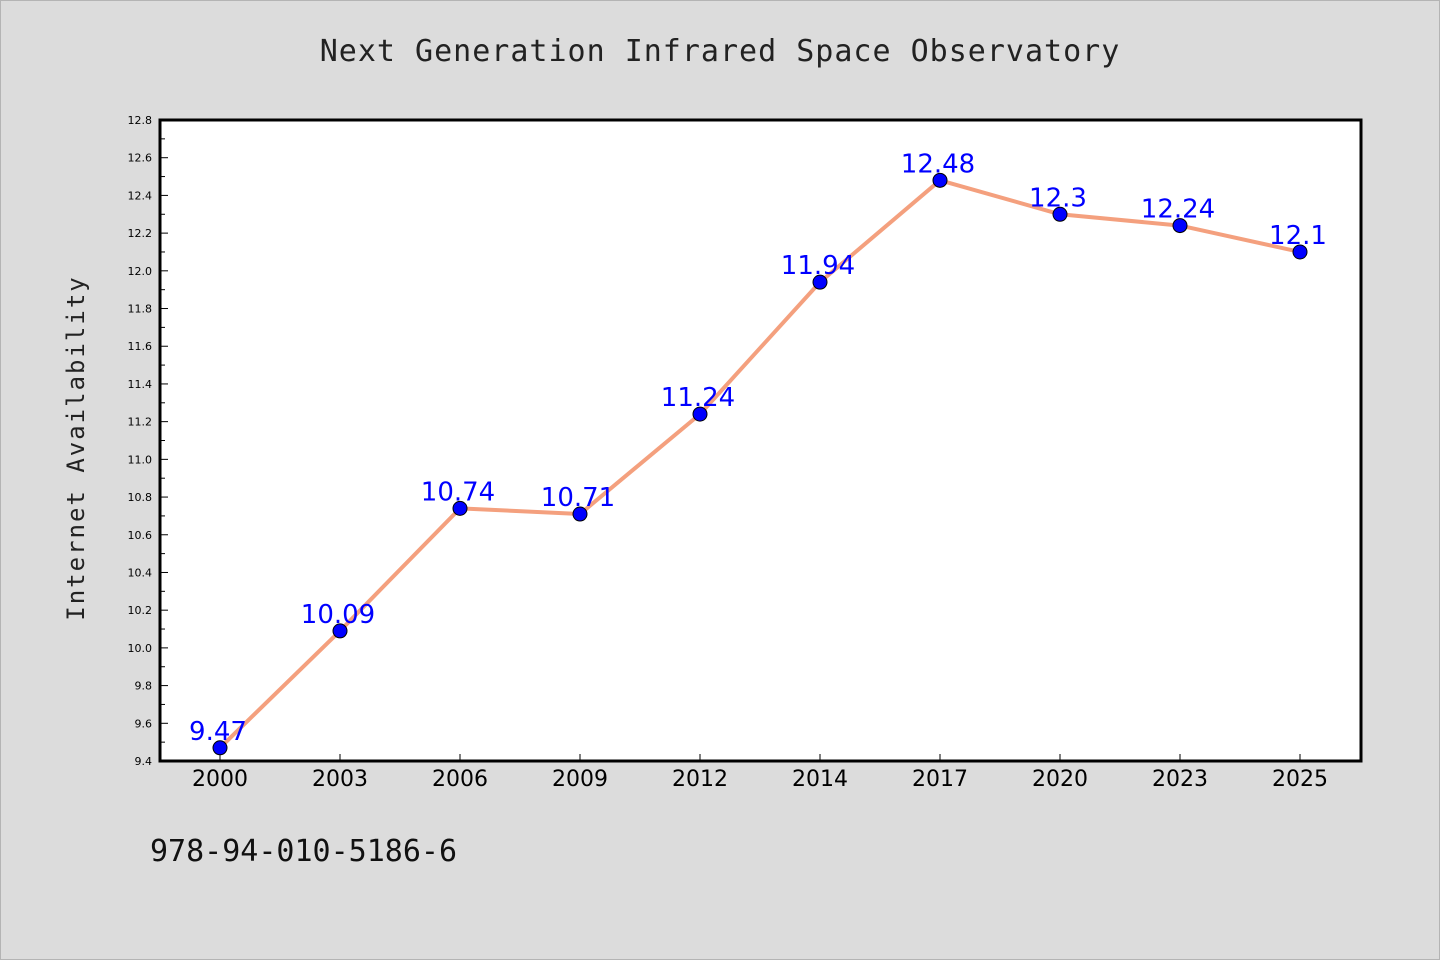 This screenshot has width=1440, height=960. I want to click on x-tick-label: 2020, so click(1060, 779).